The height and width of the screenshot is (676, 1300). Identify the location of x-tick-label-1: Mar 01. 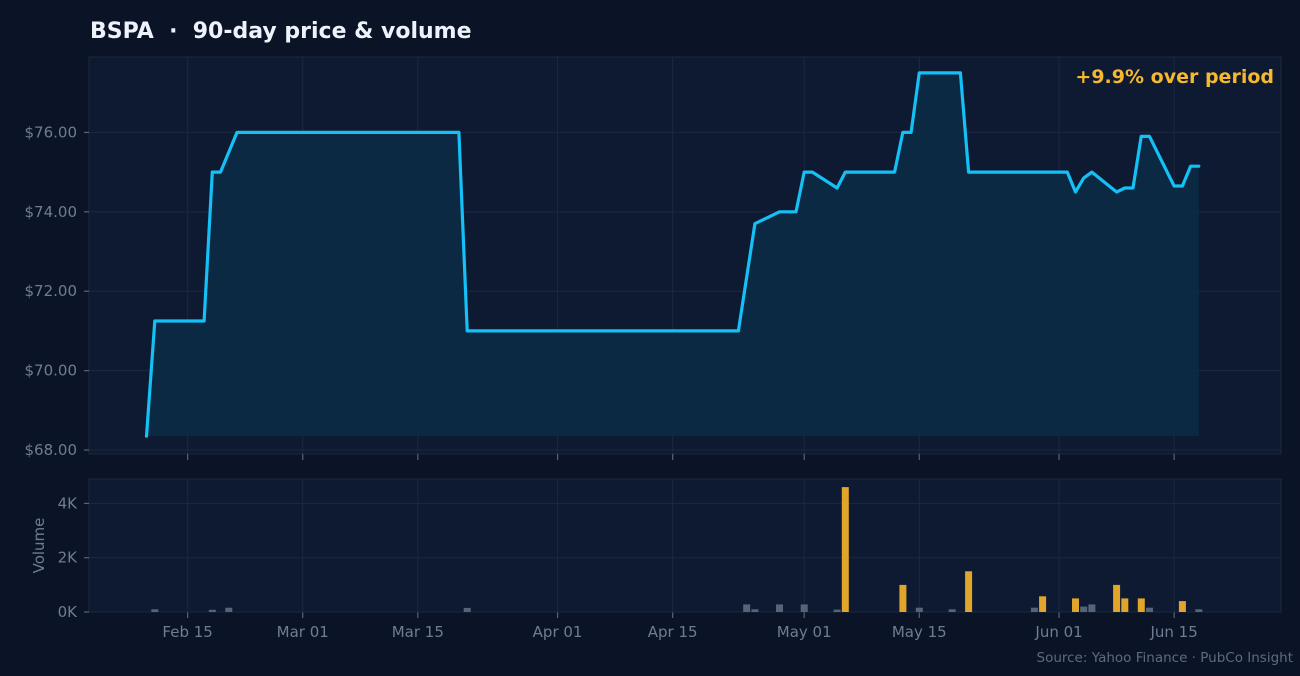
(303, 632).